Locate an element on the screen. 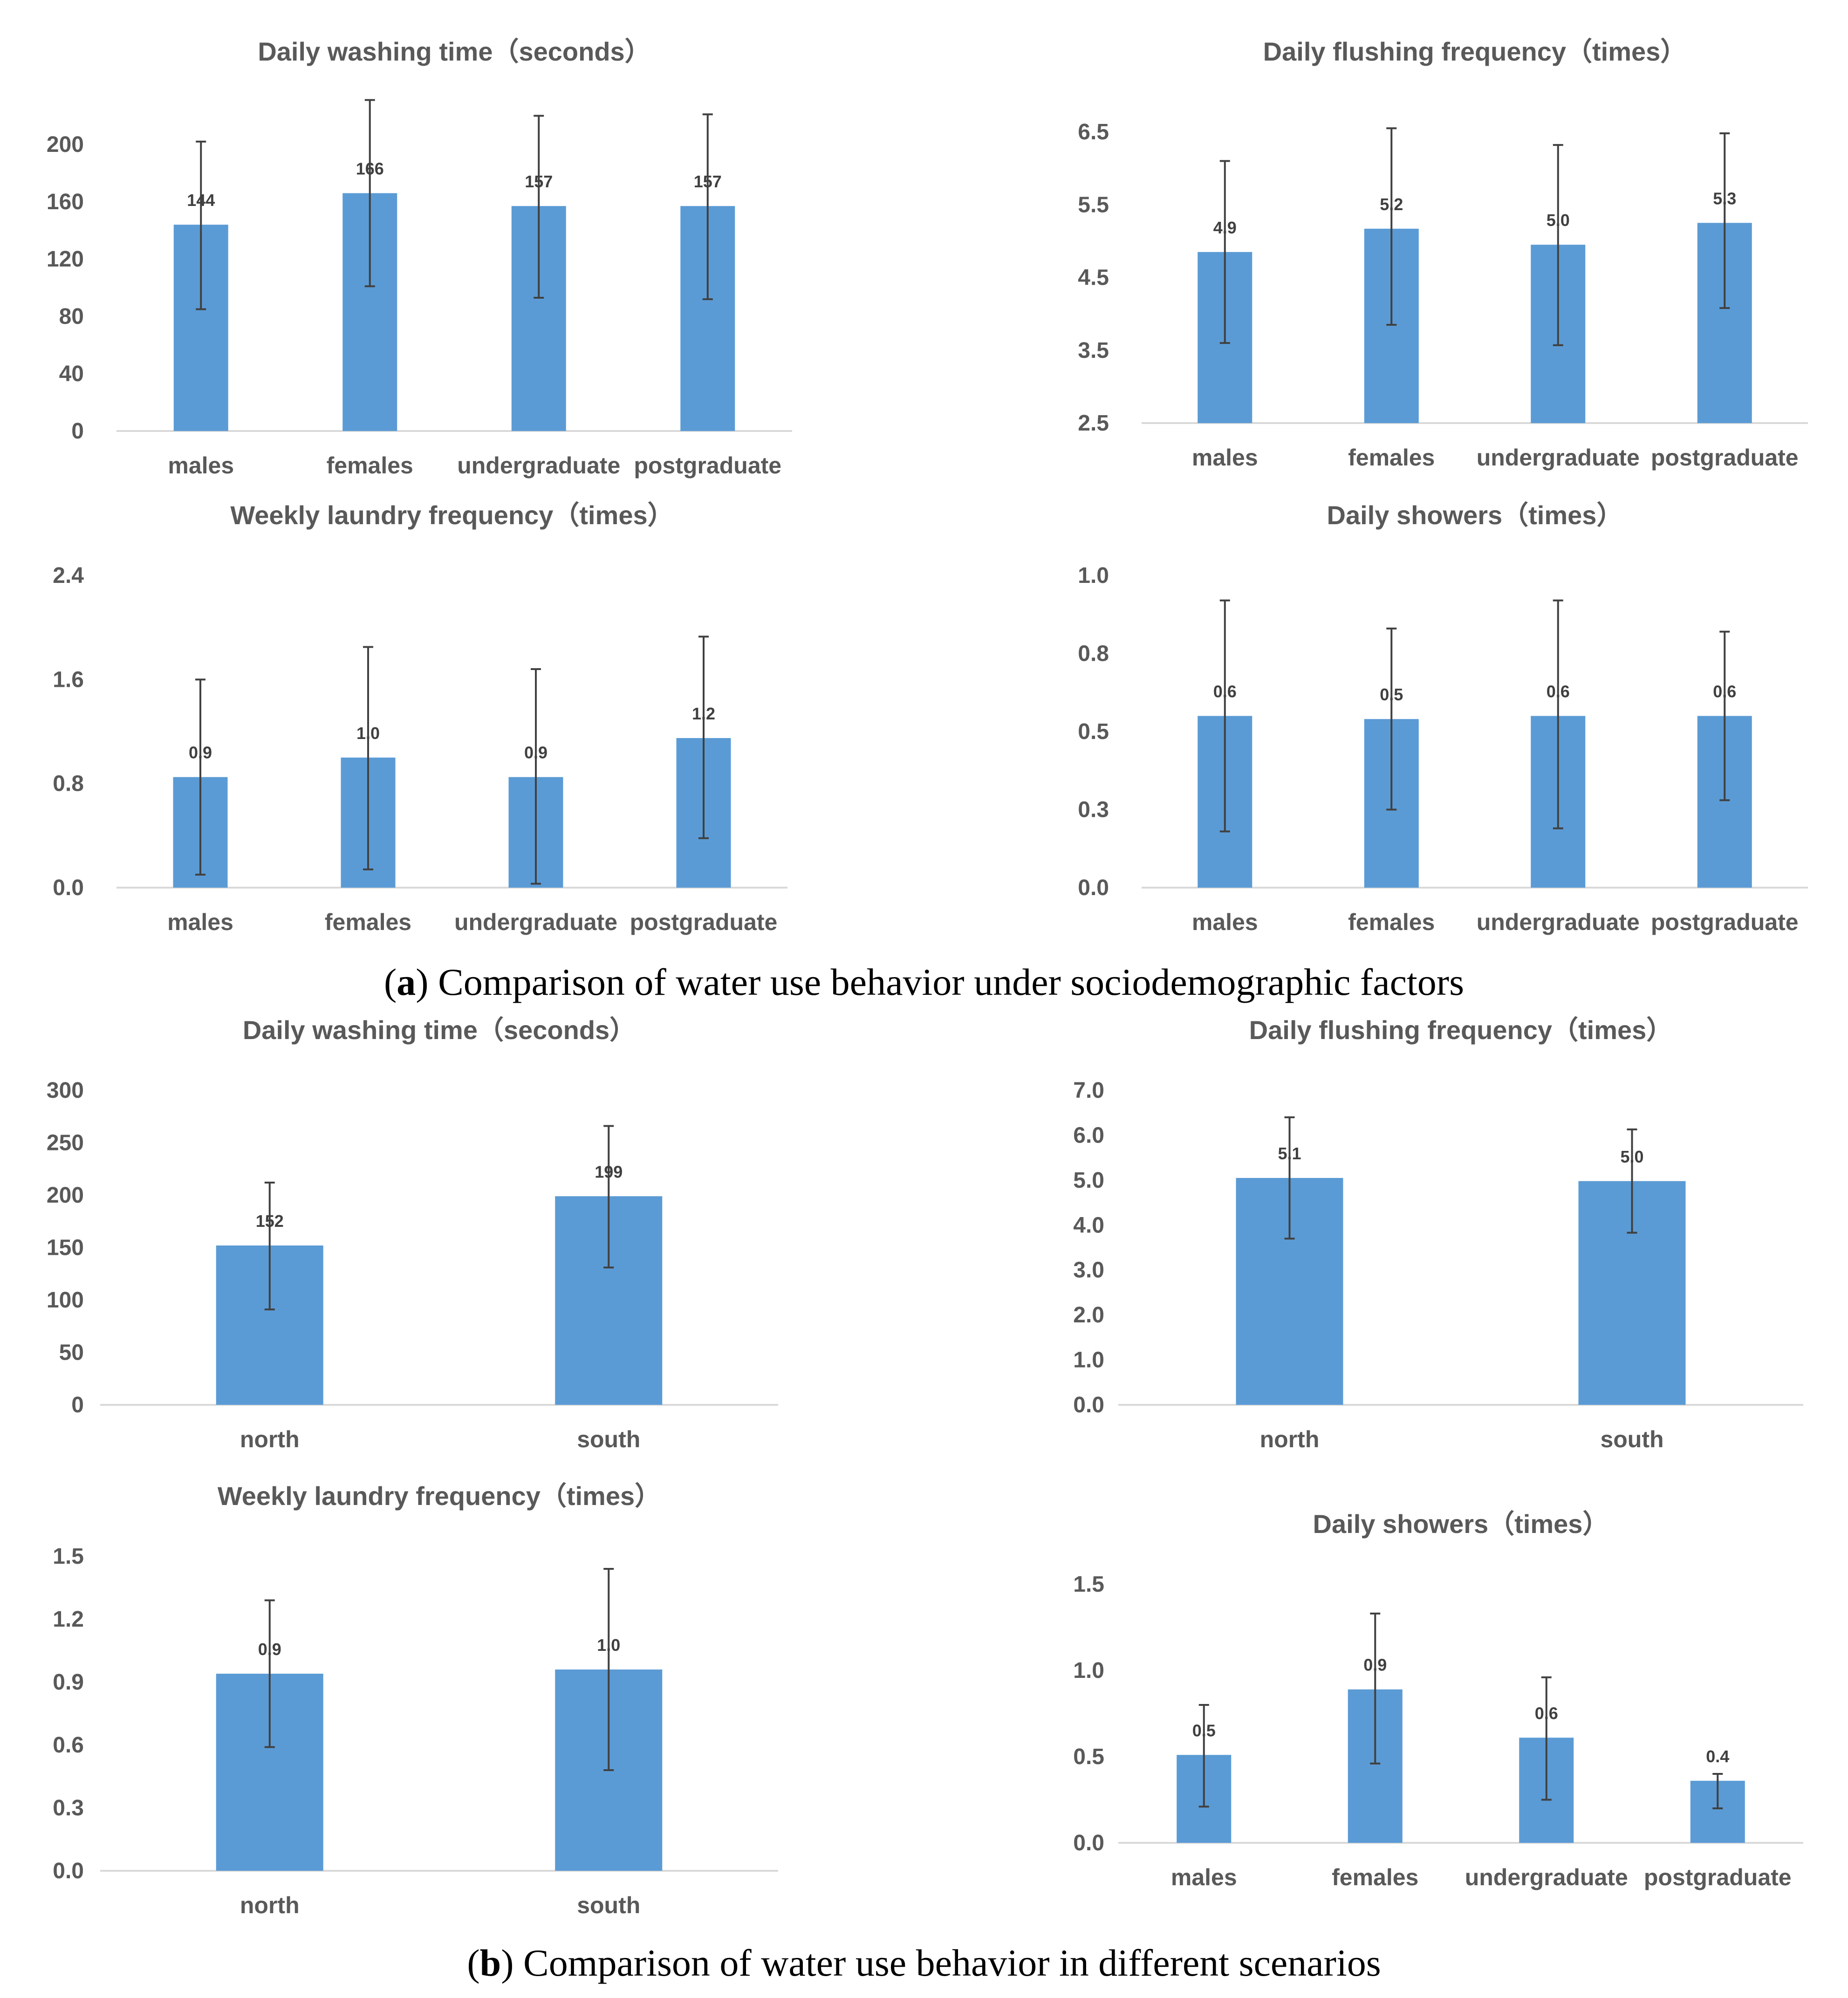 The width and height of the screenshot is (1848, 1998). data-label: 0.5 is located at coordinates (1204, 1730).